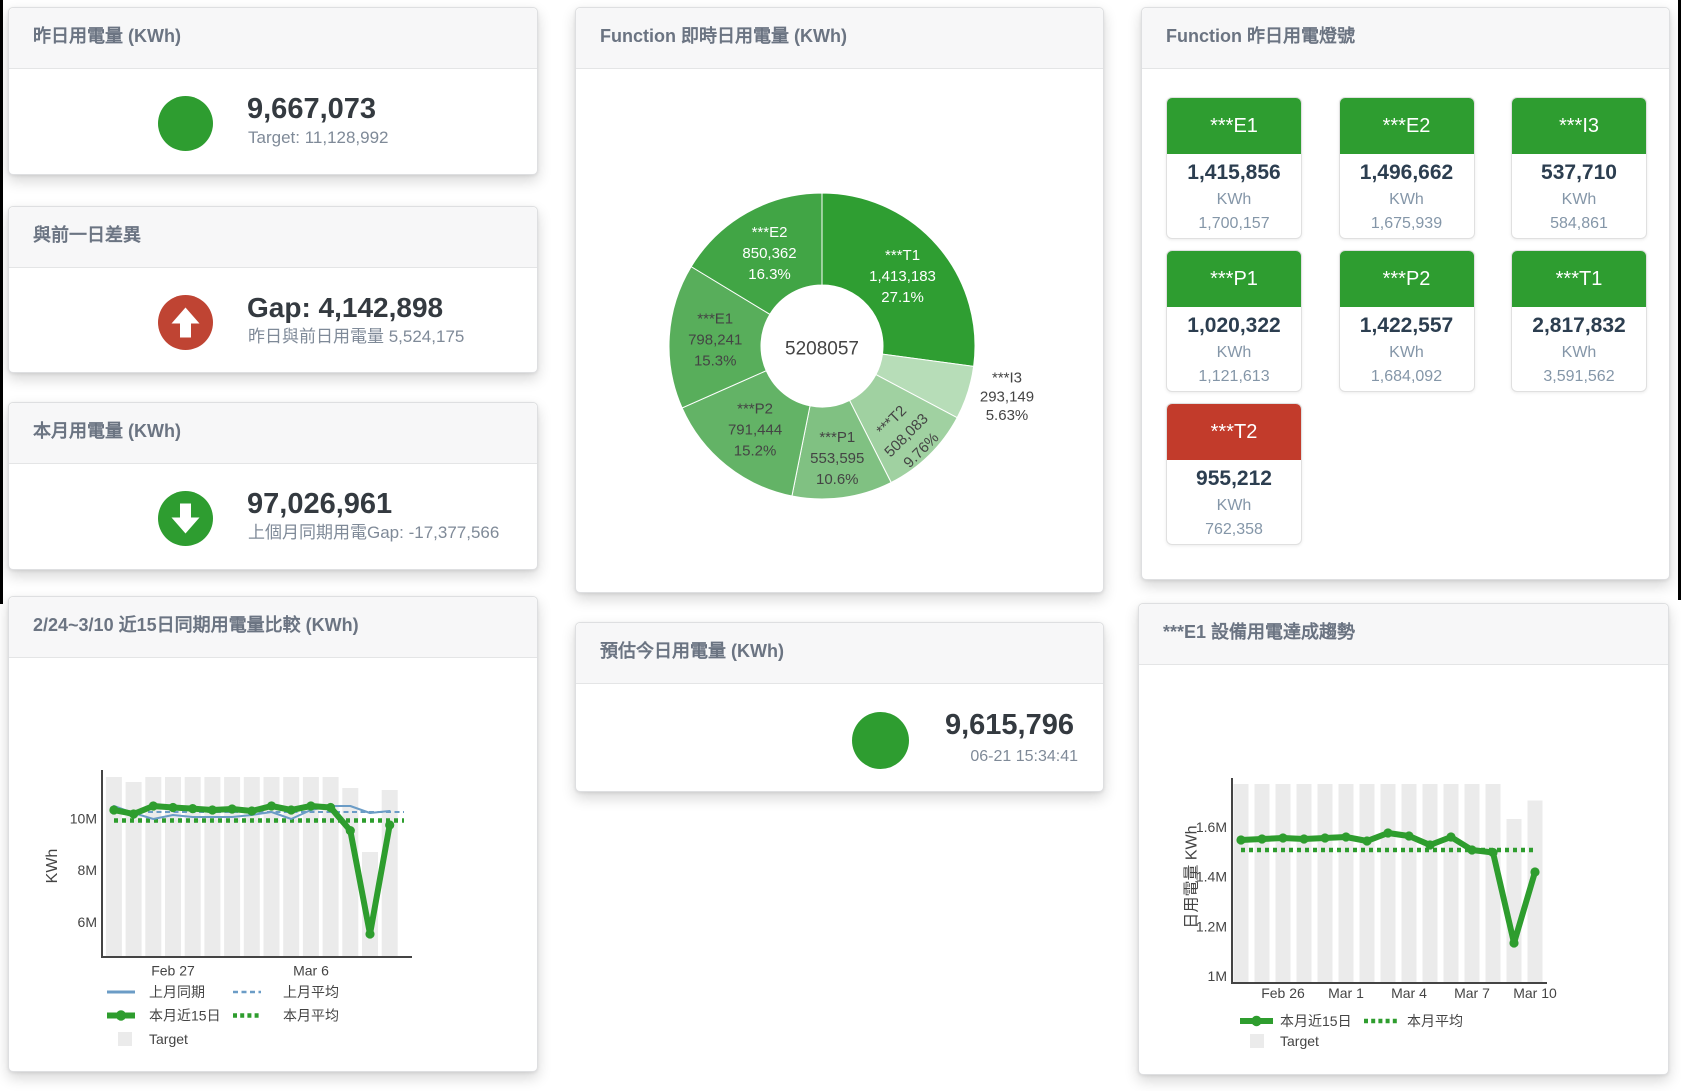  Describe the element at coordinates (902, 255) in the screenshot. I see `svg-text: ***T1` at that location.